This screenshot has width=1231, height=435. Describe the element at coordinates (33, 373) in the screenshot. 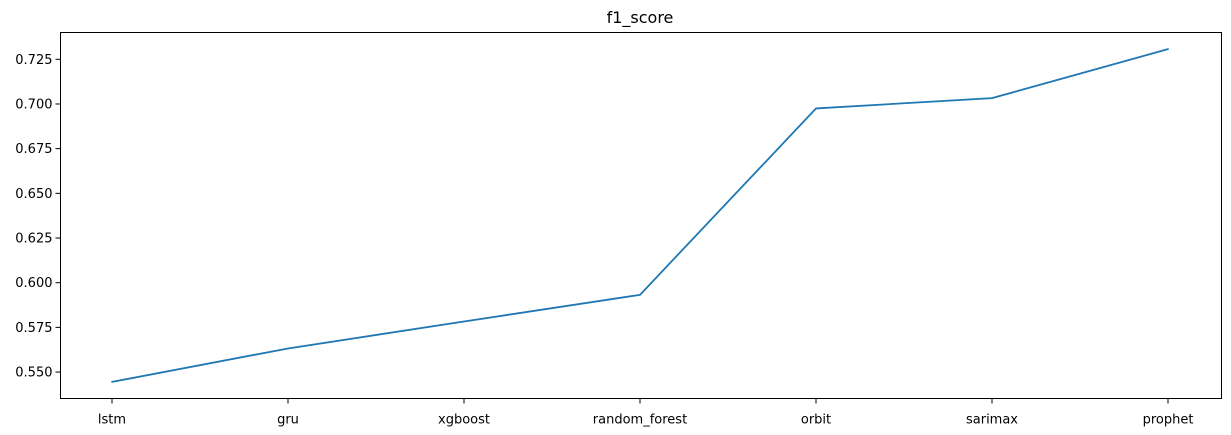

I see `y-tick-label: 0.550` at that location.